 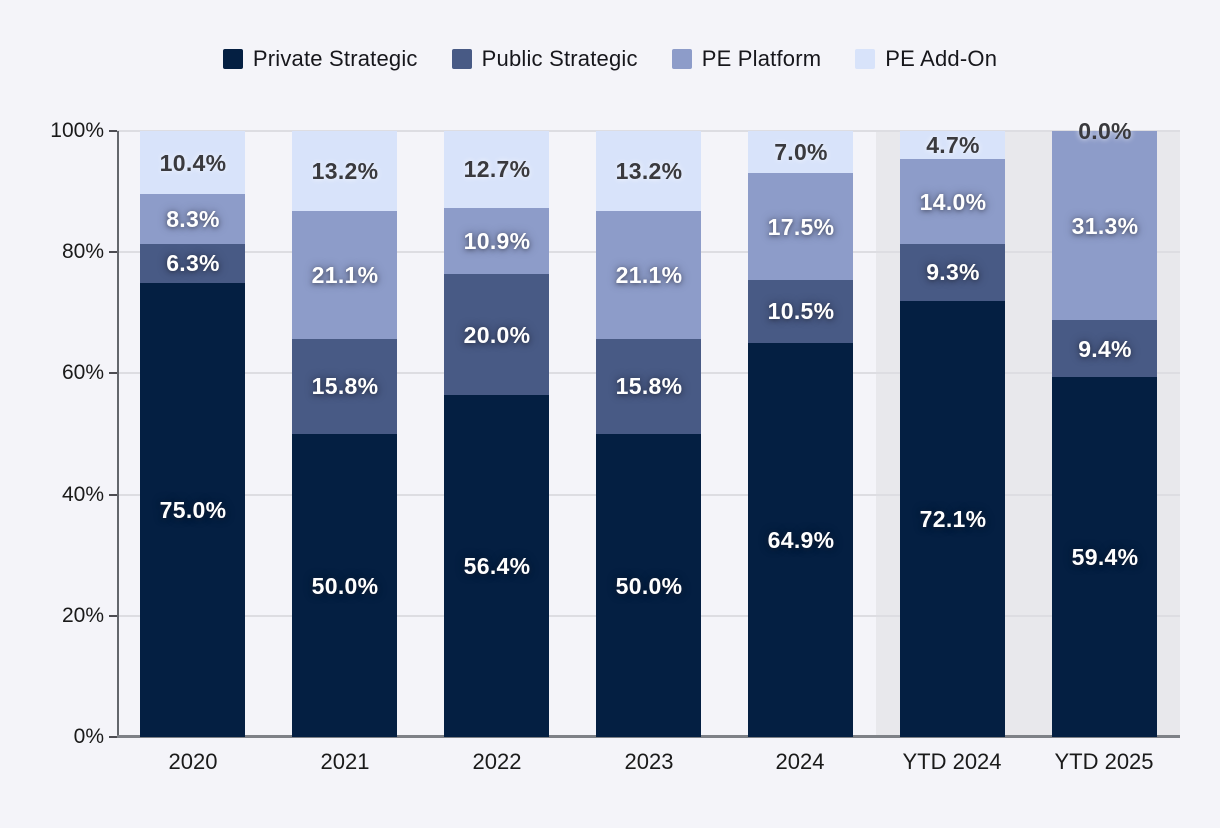 What do you see at coordinates (82, 372) in the screenshot?
I see `y-axis-label: 60%` at bounding box center [82, 372].